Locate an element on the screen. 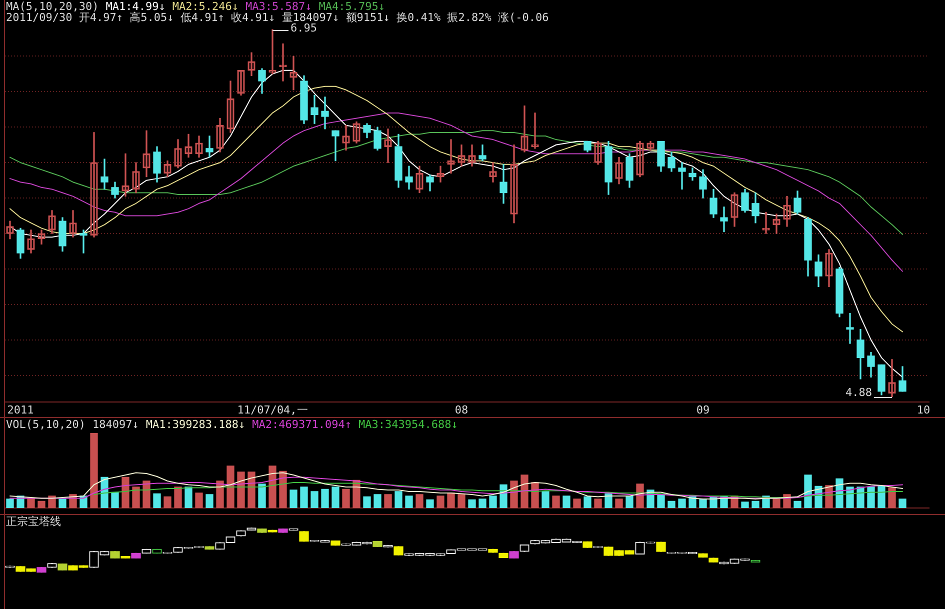  text: MA1:399283.188↓ is located at coordinates (196, 424).